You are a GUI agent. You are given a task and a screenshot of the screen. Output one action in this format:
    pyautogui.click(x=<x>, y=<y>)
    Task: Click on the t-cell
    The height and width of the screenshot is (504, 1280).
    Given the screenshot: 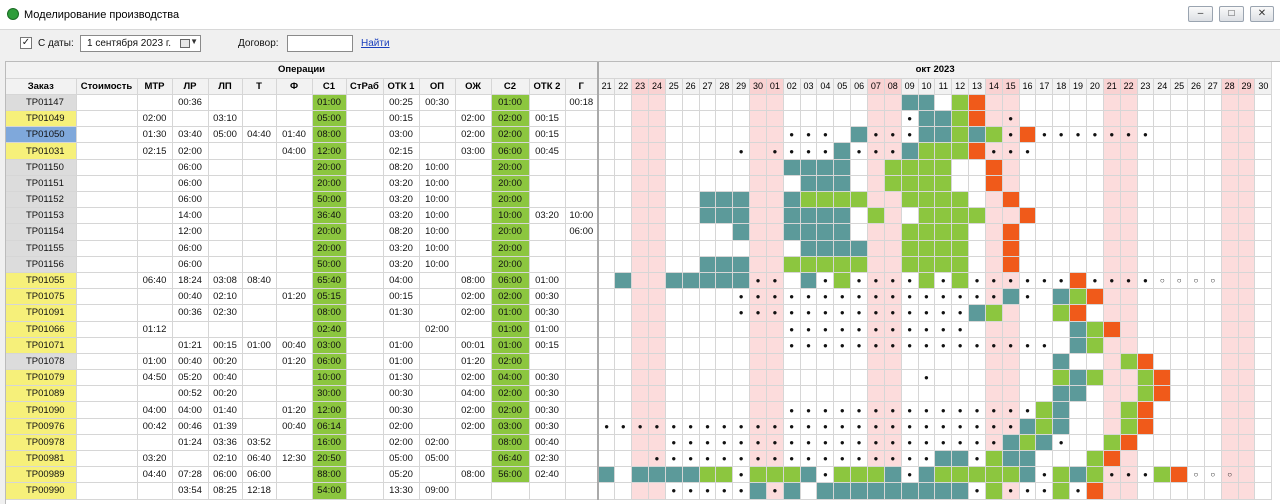 What is the action you would take?
    pyautogui.click(x=259, y=410)
    